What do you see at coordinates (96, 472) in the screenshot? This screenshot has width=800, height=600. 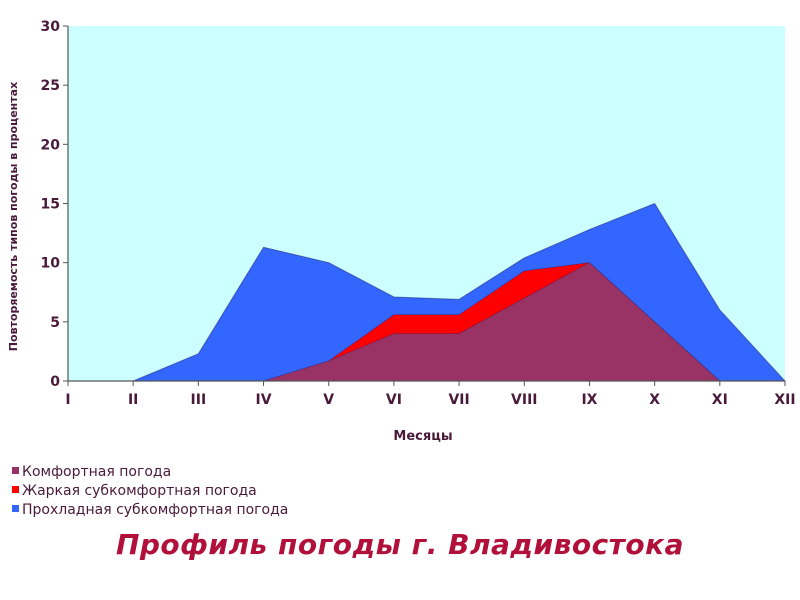 I see `legend-label: Комфортная погода` at bounding box center [96, 472].